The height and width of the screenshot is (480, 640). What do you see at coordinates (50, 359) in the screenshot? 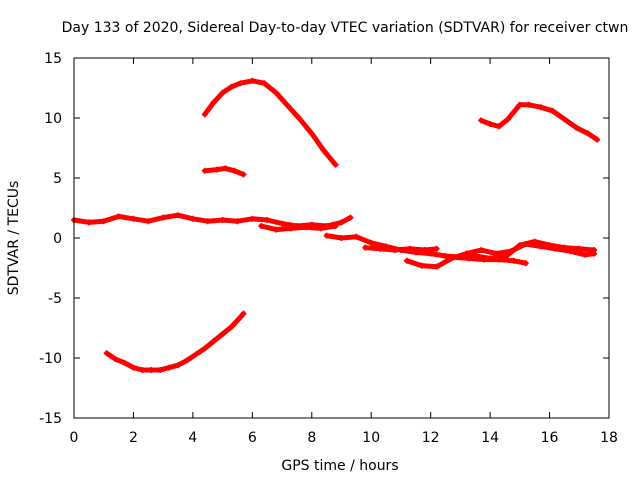
I see `y-tick-label: -10` at bounding box center [50, 359].